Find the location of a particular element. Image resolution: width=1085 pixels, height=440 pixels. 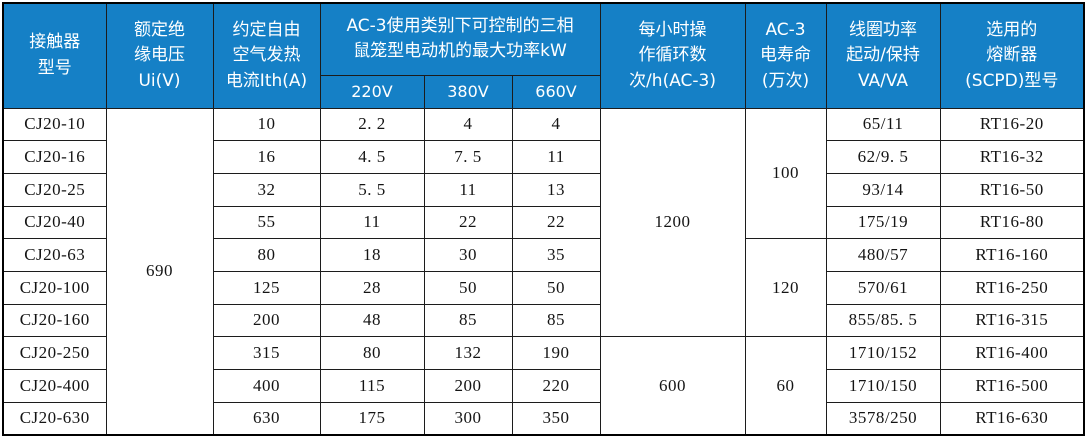

cell-model: CJ20-16 is located at coordinates (54, 157).